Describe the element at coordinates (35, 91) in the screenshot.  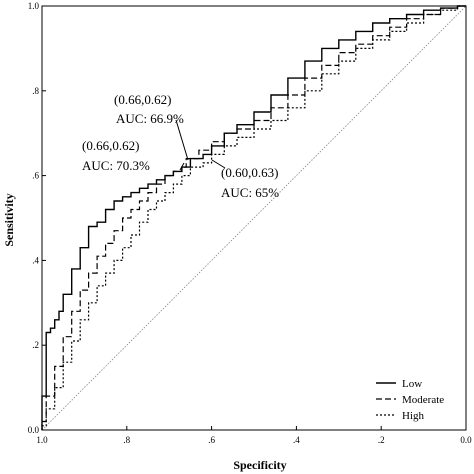
I see `y-tick-label: .8` at that location.